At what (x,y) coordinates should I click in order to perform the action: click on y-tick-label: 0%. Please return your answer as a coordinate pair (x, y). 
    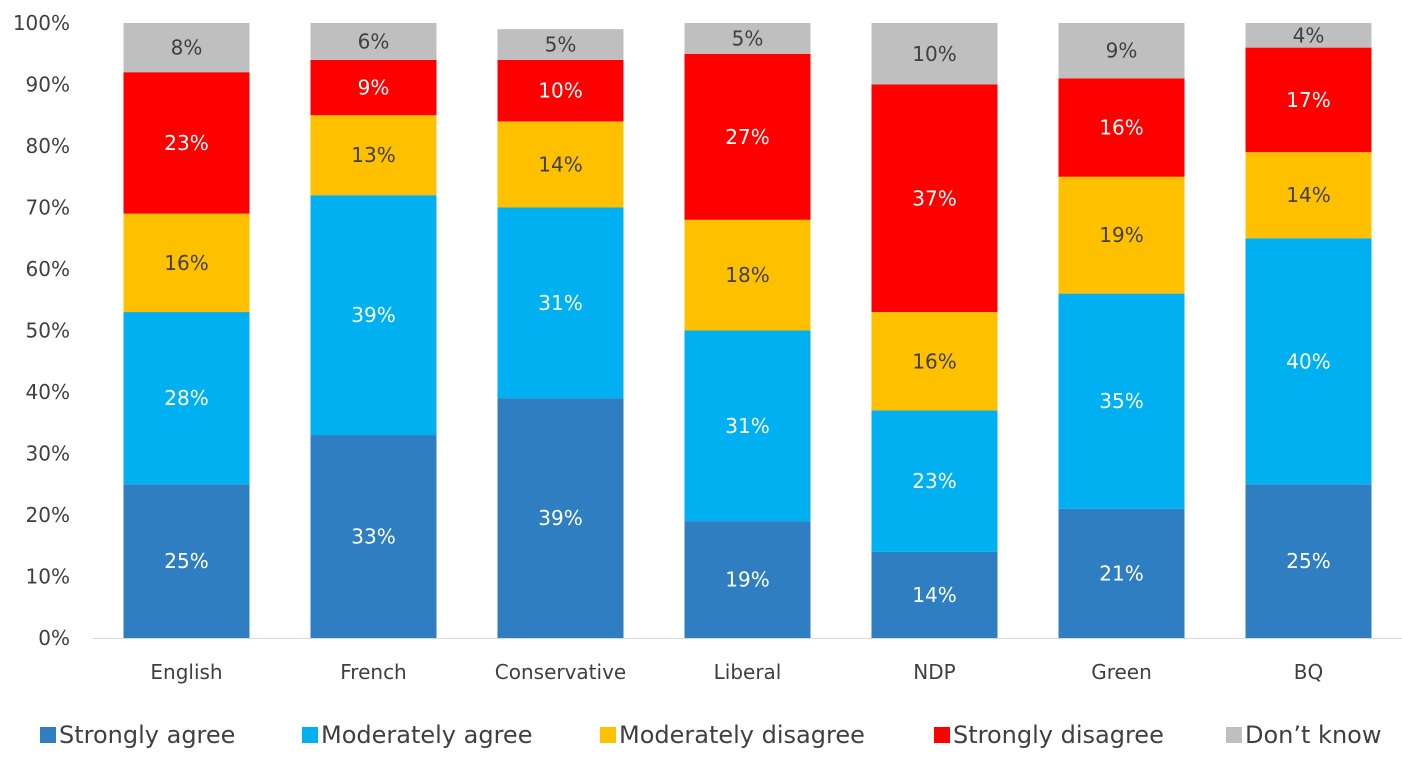
    Looking at the image, I should click on (54, 638).